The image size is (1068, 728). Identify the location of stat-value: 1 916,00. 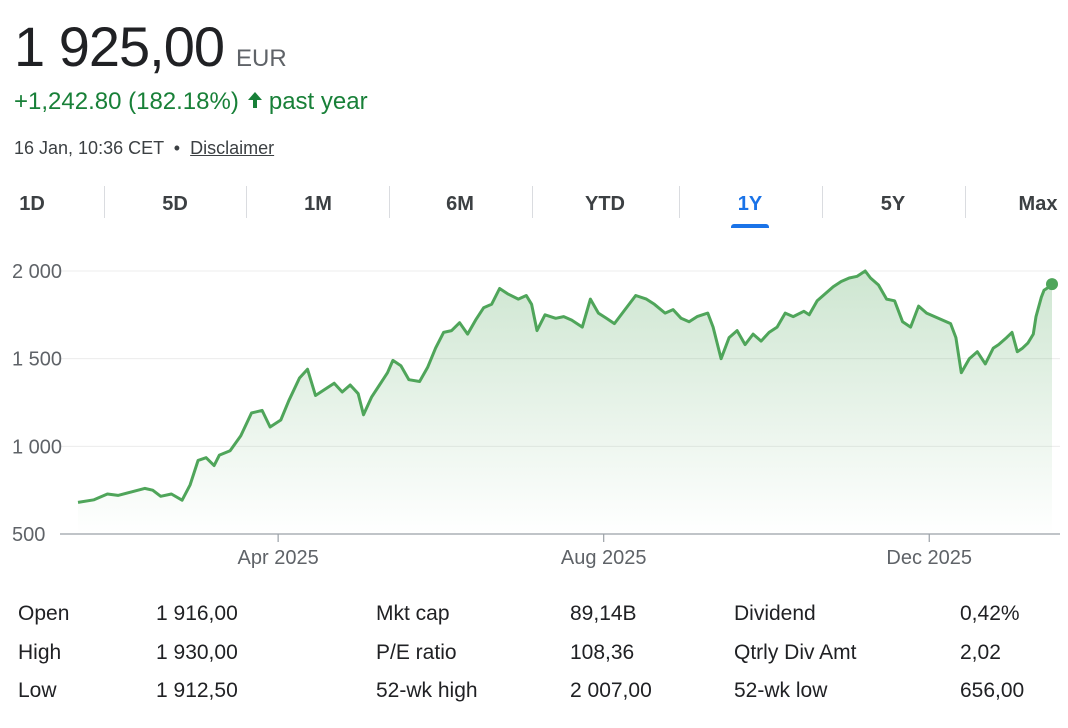
(197, 613).